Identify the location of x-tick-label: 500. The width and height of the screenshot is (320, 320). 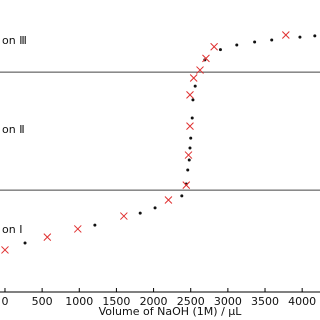
(42, 301).